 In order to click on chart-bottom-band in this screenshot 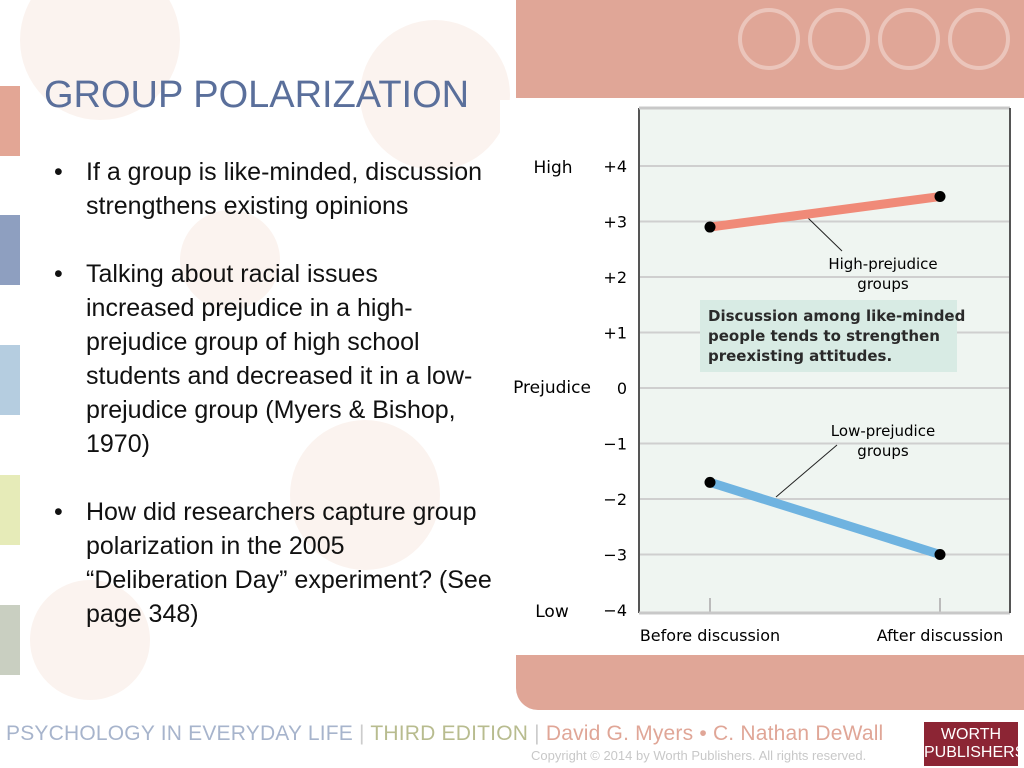, I will do `click(770, 682)`.